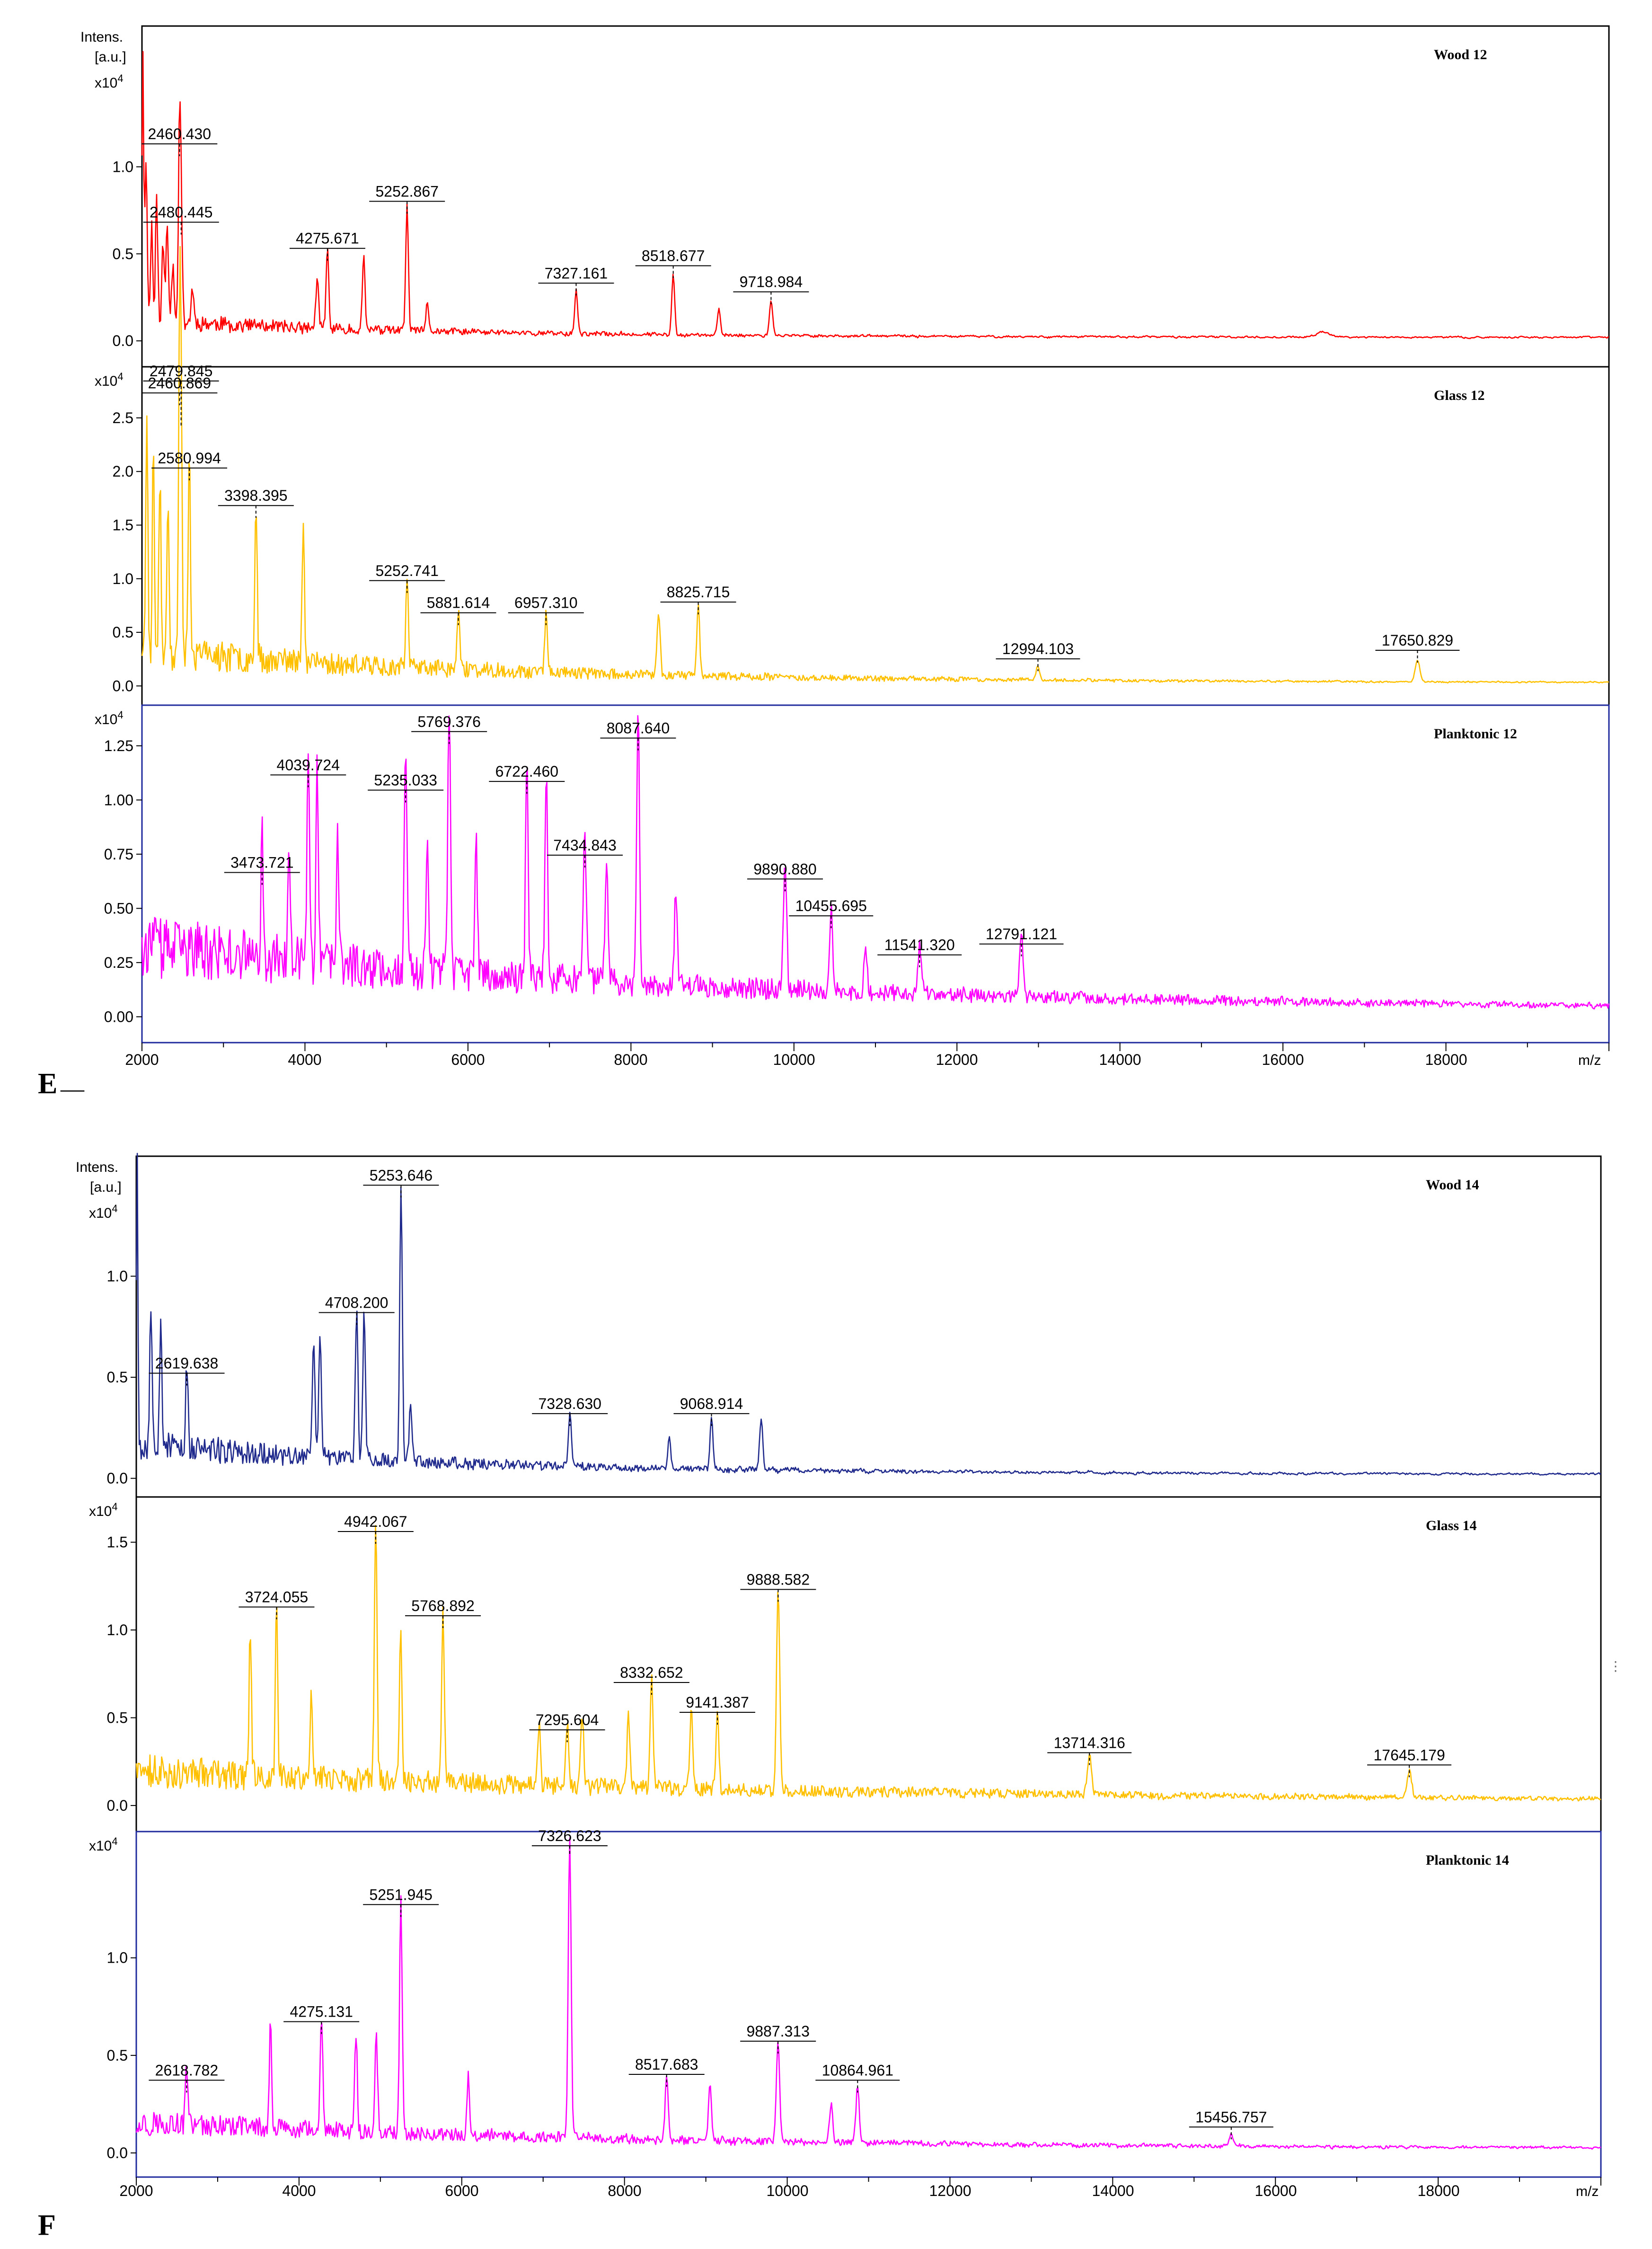 This screenshot has height=2249, width=1652. Describe the element at coordinates (1589, 1060) in the screenshot. I see `figure-e-x-label: m/z` at that location.